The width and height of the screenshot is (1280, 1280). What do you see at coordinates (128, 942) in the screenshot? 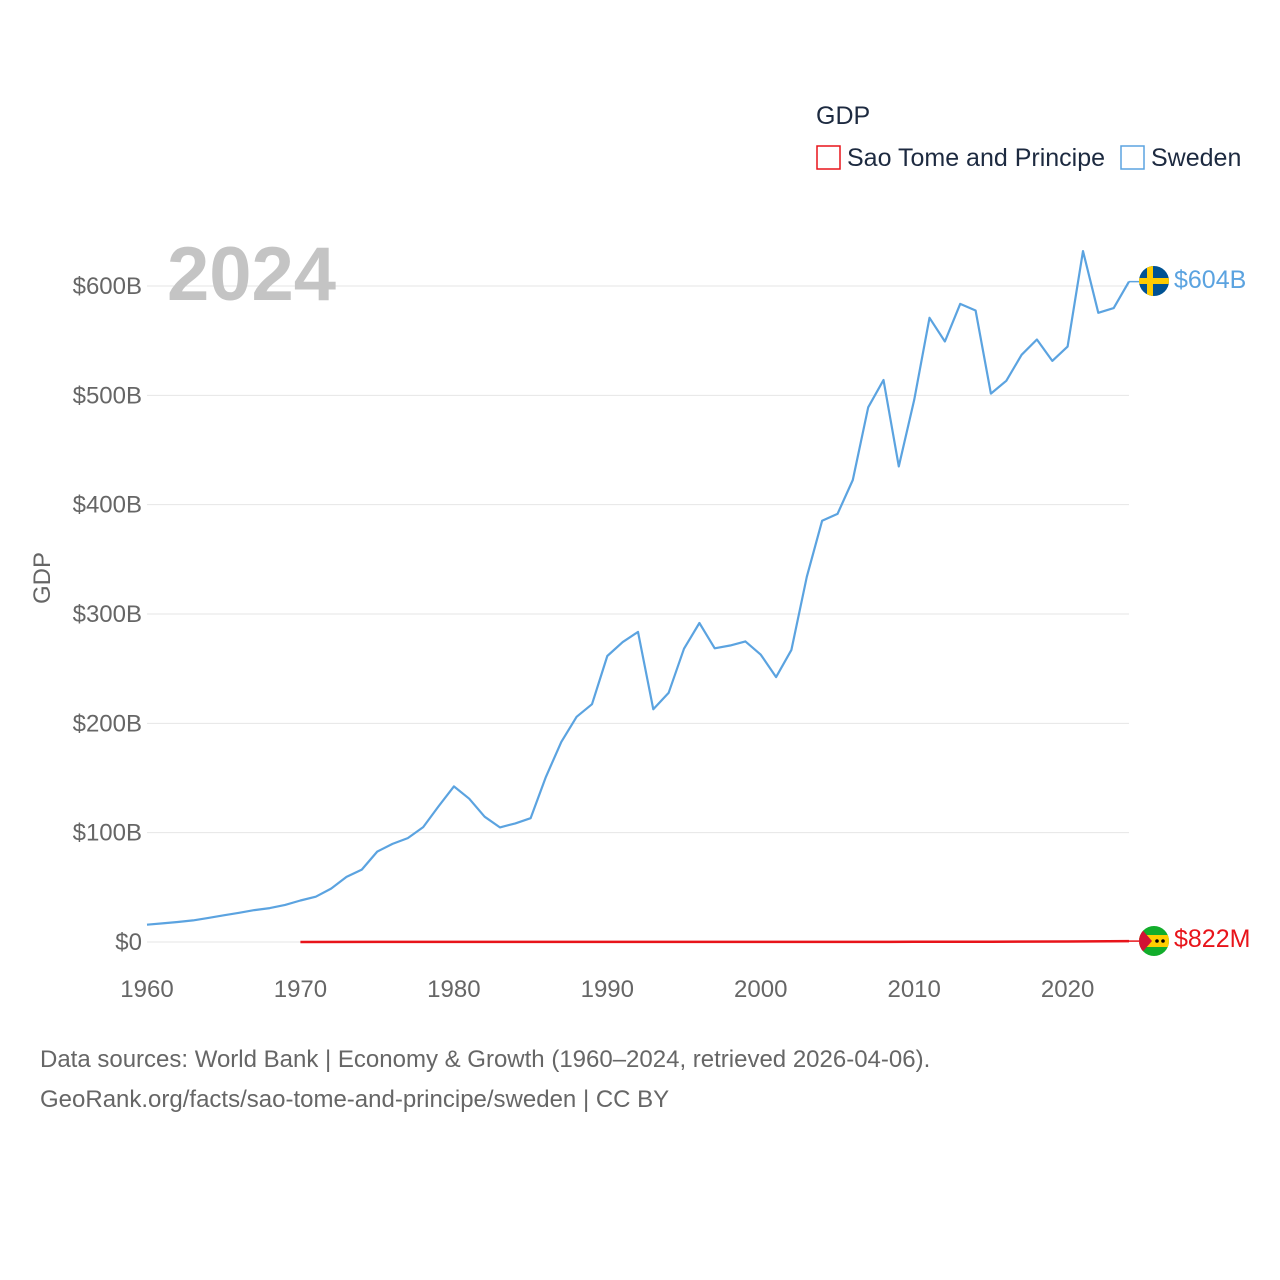
I see `y-tick-label: $0` at bounding box center [128, 942].